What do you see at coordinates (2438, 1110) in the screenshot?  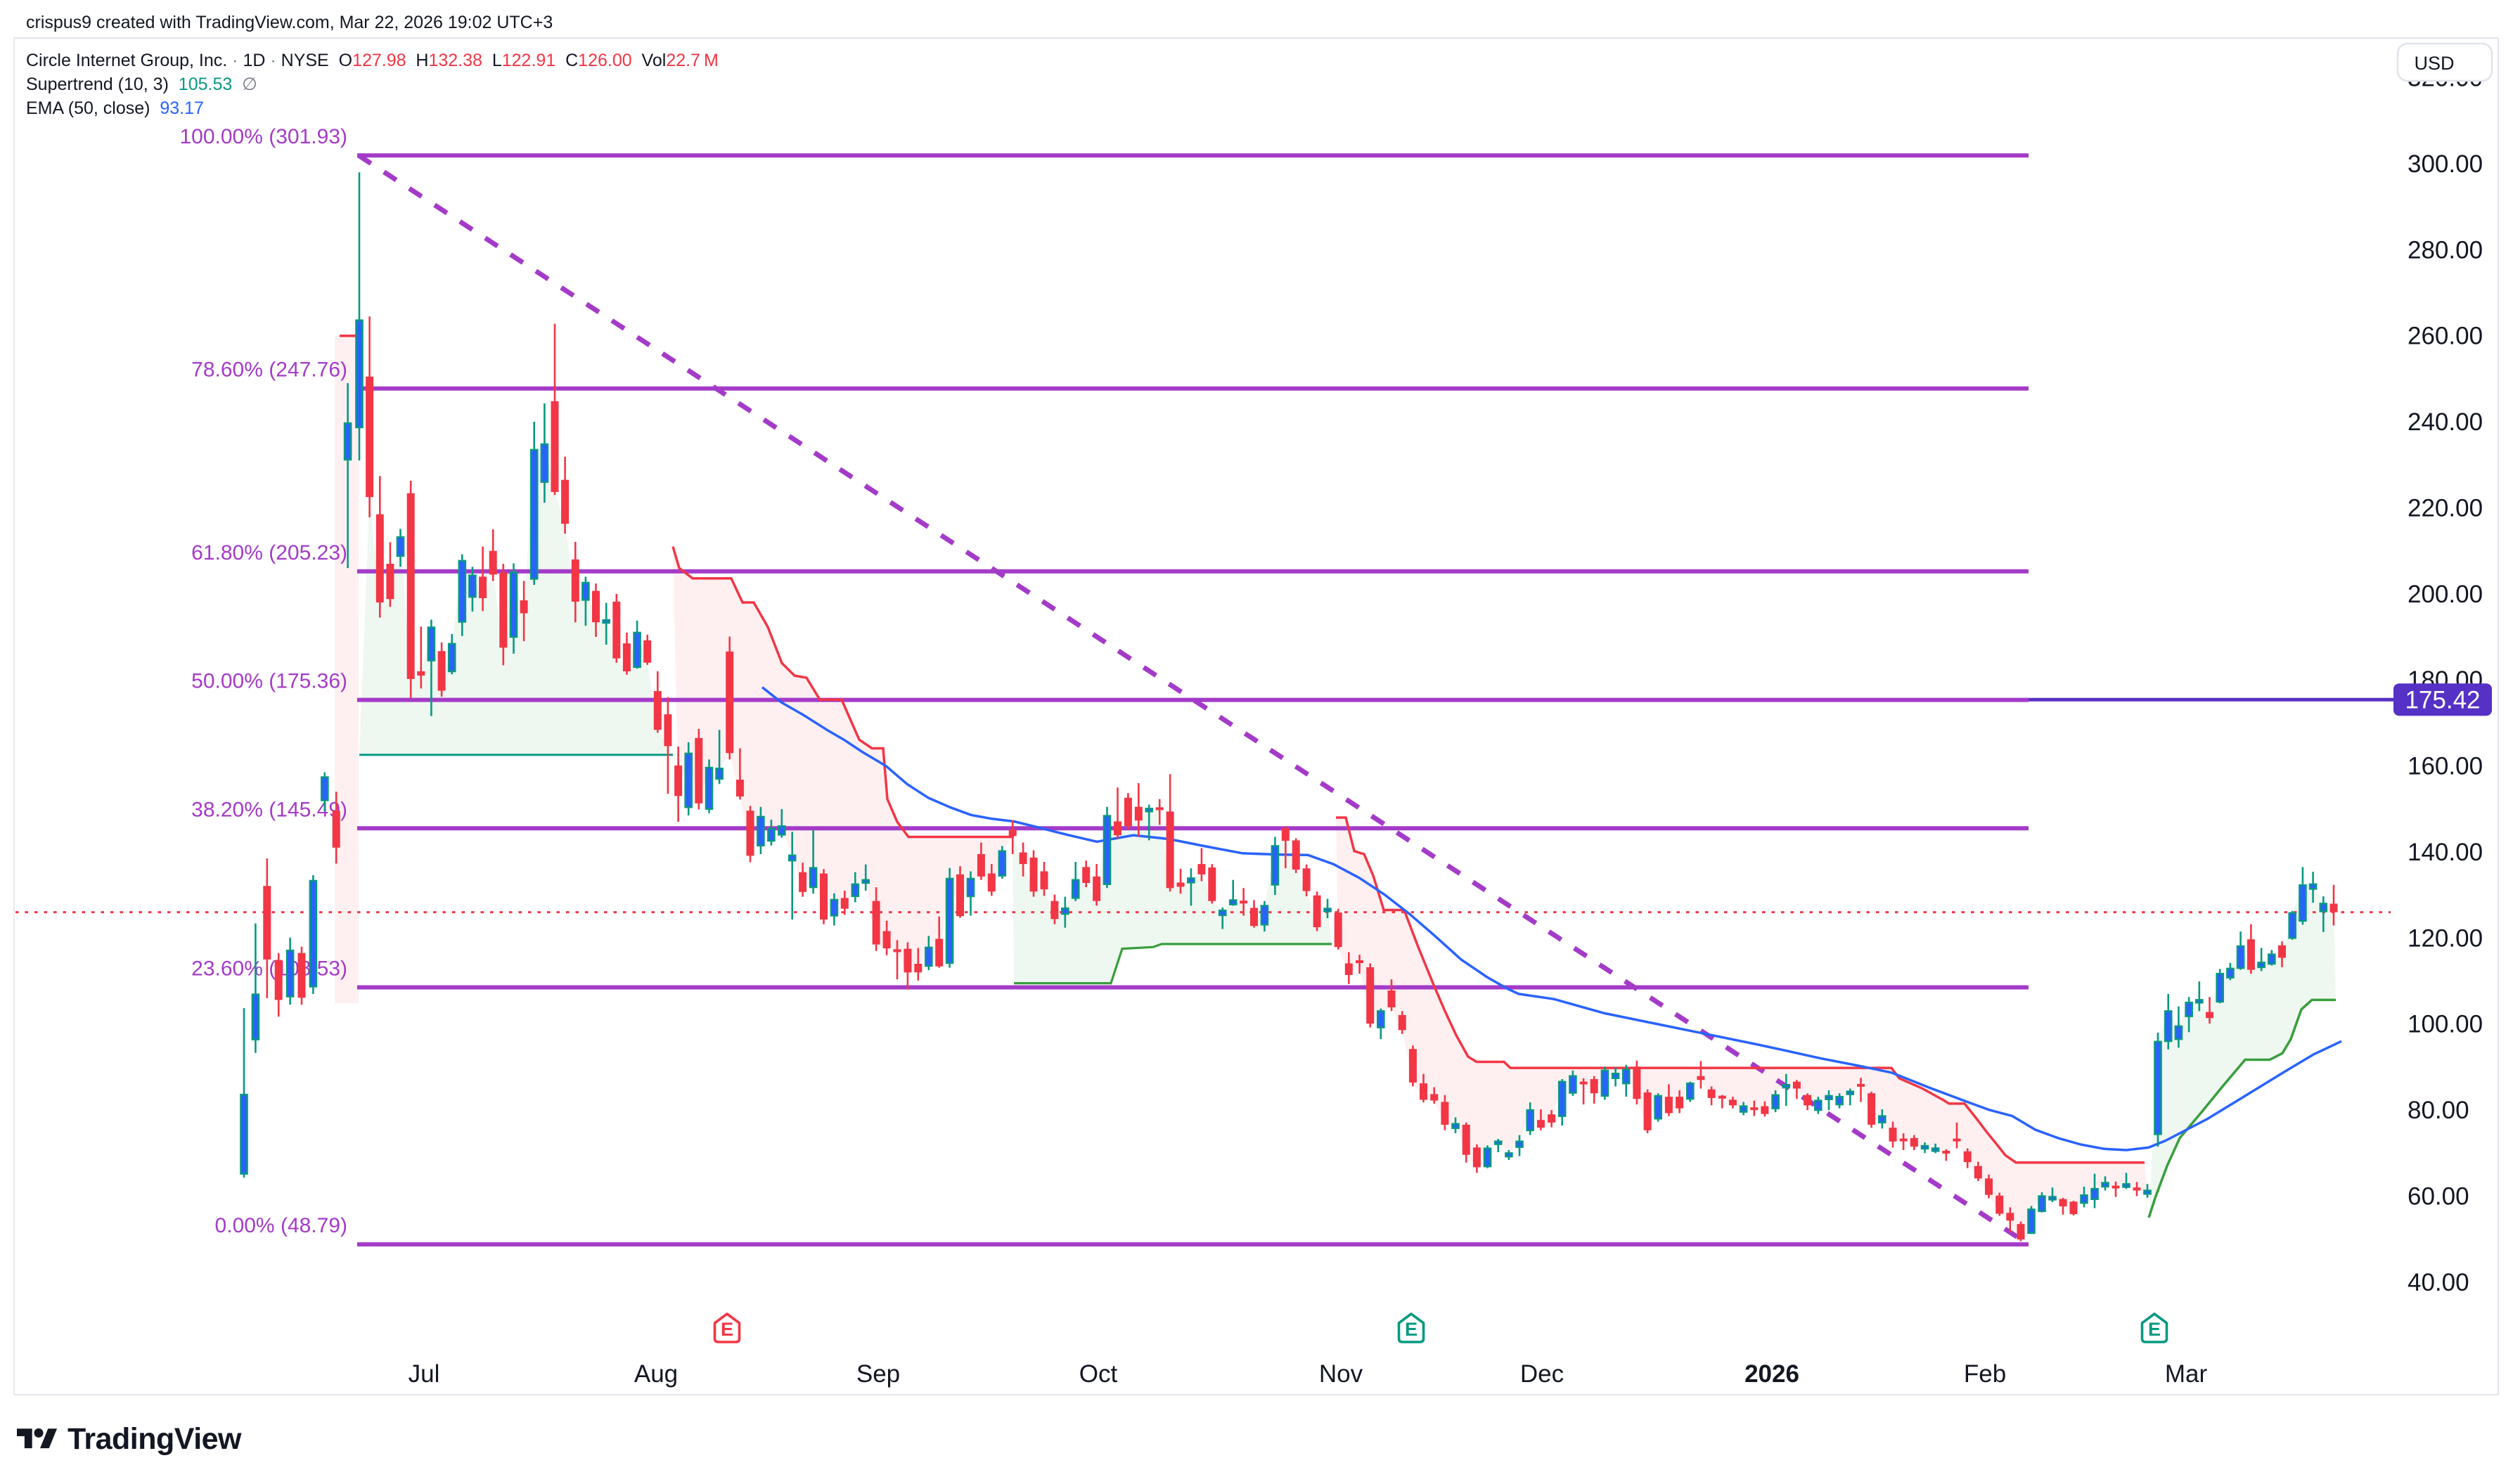 I see `svg-text: 80.00` at bounding box center [2438, 1110].